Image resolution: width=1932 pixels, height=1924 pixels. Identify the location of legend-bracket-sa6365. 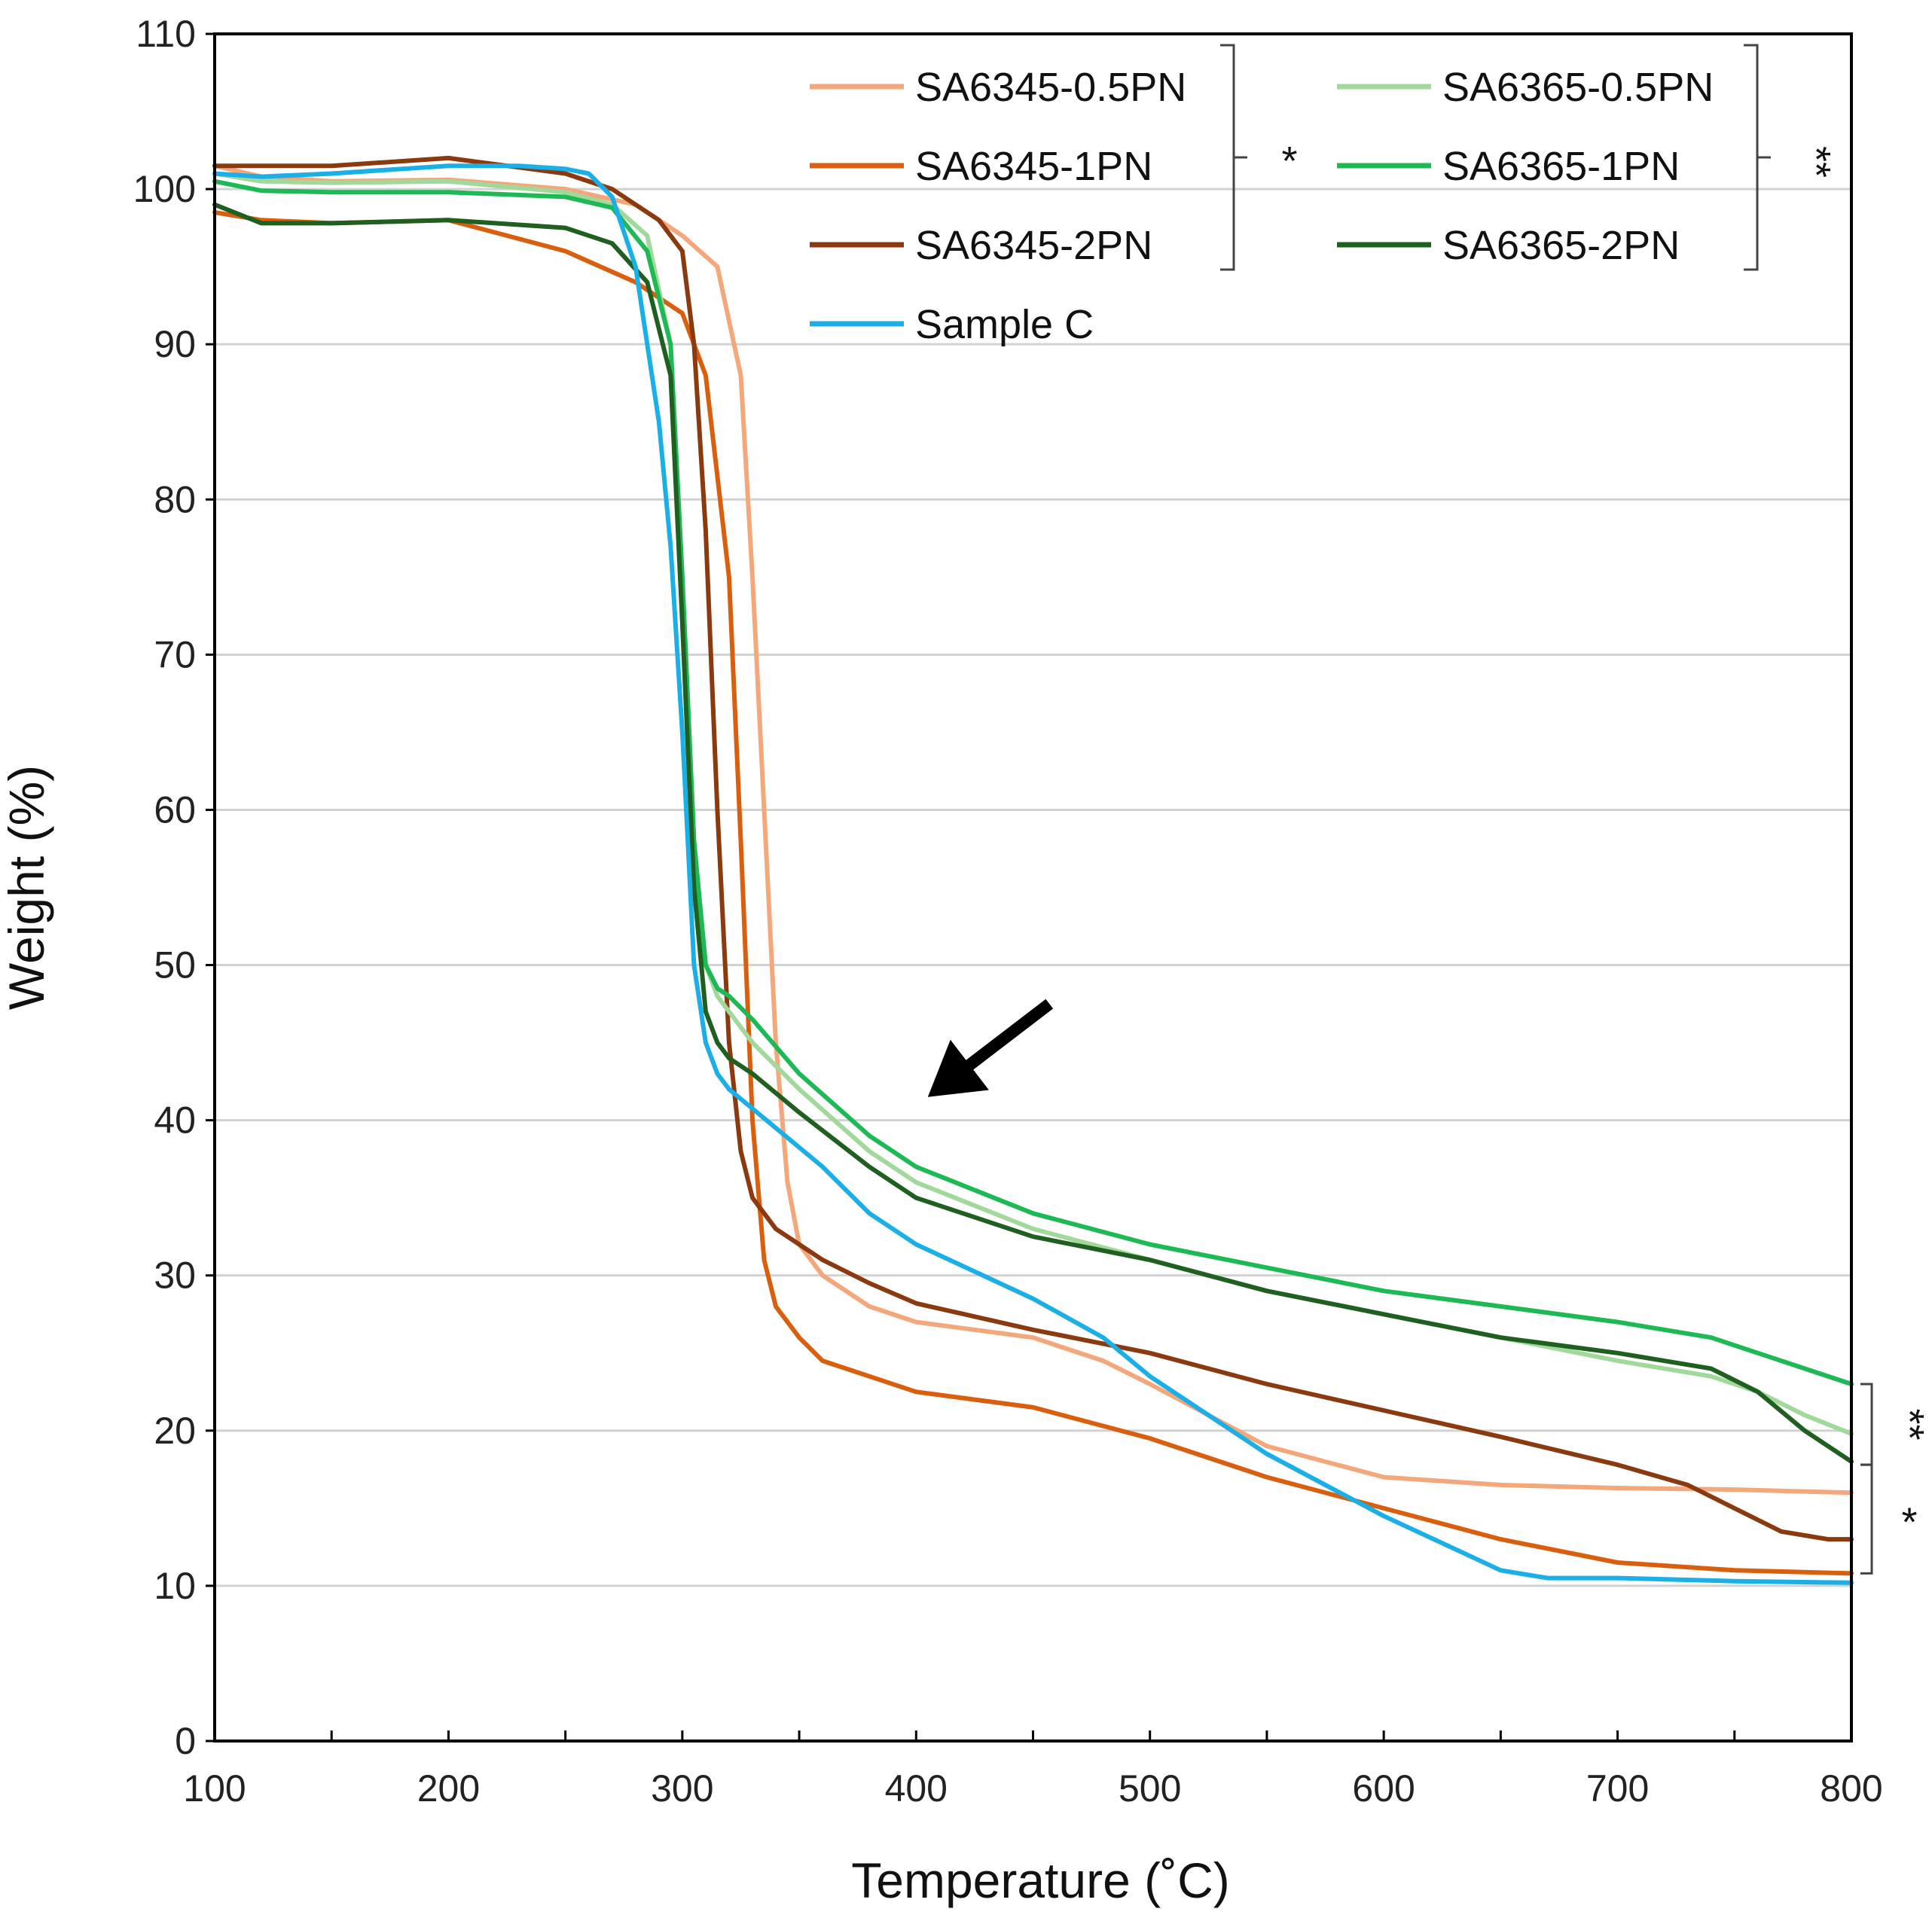
(1758, 157).